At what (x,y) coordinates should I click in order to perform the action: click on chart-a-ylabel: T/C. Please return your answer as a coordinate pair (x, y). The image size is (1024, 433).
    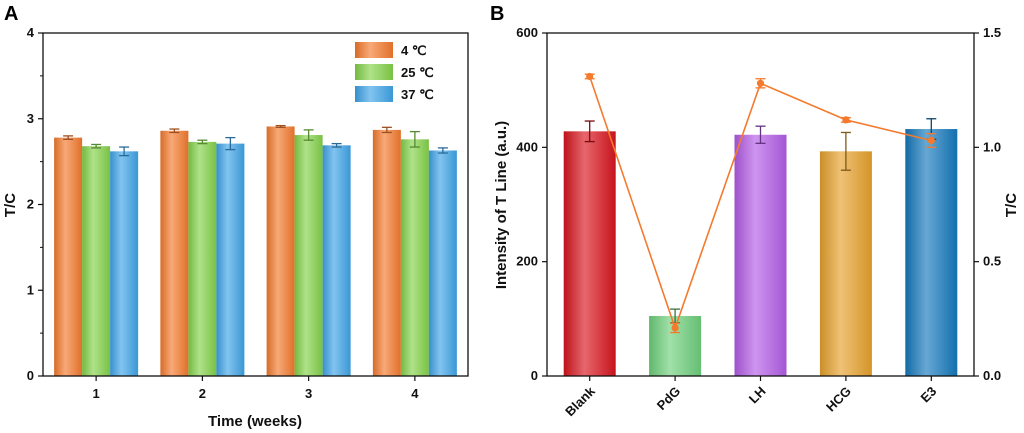
    Looking at the image, I should click on (10, 205).